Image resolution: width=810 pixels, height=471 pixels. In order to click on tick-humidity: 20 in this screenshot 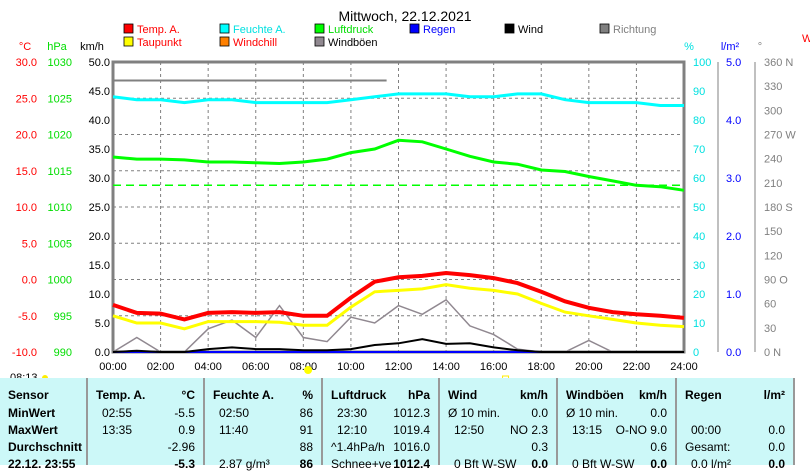, I will do `click(699, 295)`.